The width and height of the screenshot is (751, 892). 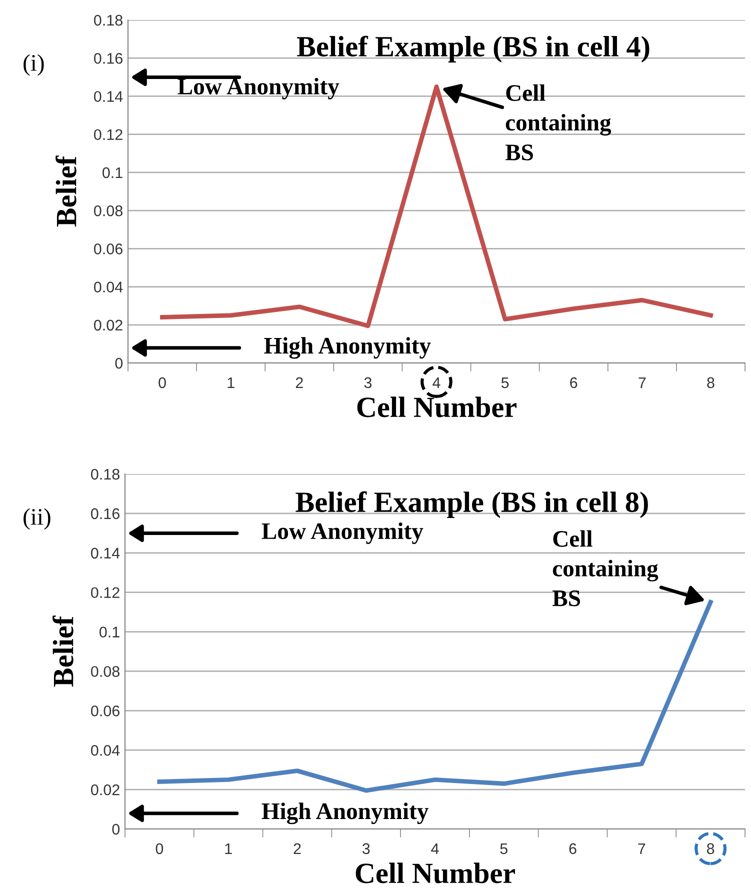 What do you see at coordinates (473, 49) in the screenshot?
I see `chart-title: Belief Example (BS in cell 4)` at bounding box center [473, 49].